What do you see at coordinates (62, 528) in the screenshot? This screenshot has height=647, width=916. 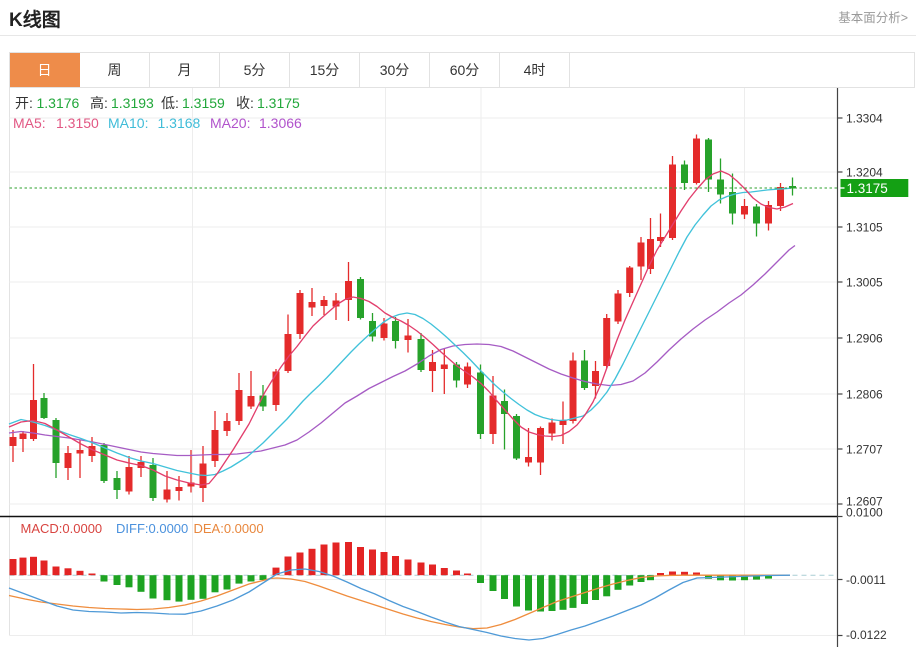 I see `svg-text: MACD:0.0000` at bounding box center [62, 528].